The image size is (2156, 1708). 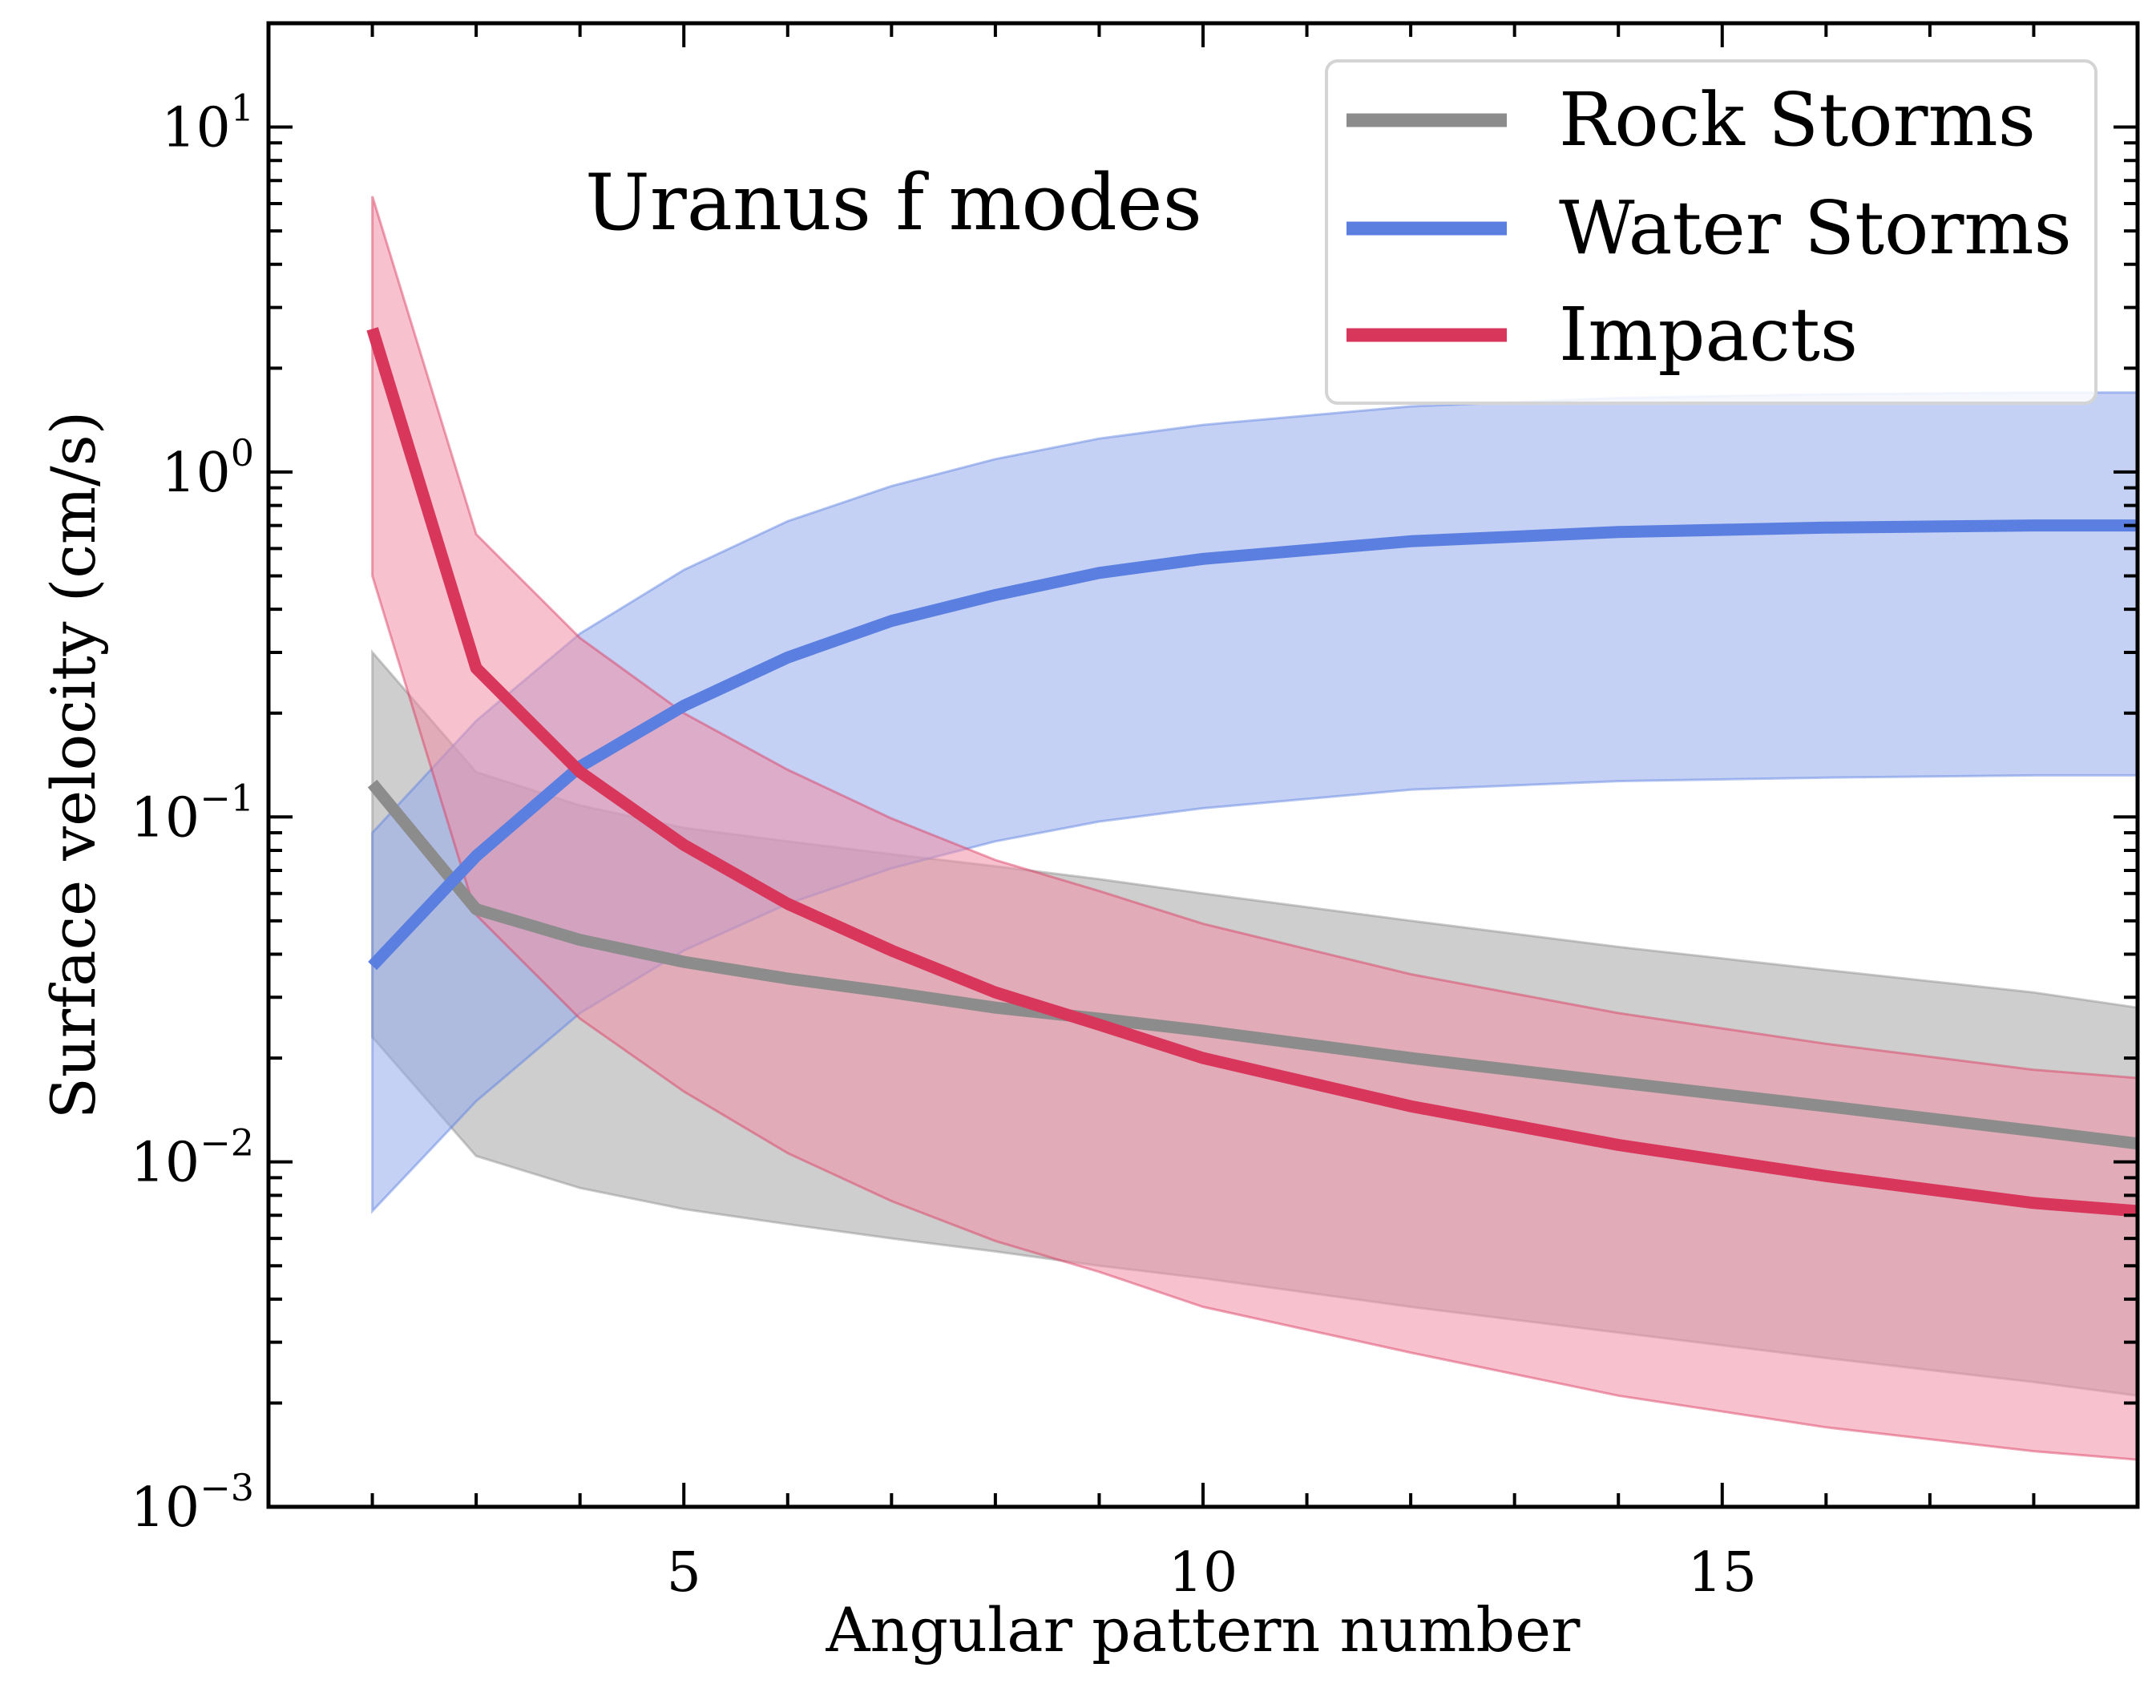 I want to click on legend: Rock Storms Water Storms Impacts, so click(x=1711, y=232).